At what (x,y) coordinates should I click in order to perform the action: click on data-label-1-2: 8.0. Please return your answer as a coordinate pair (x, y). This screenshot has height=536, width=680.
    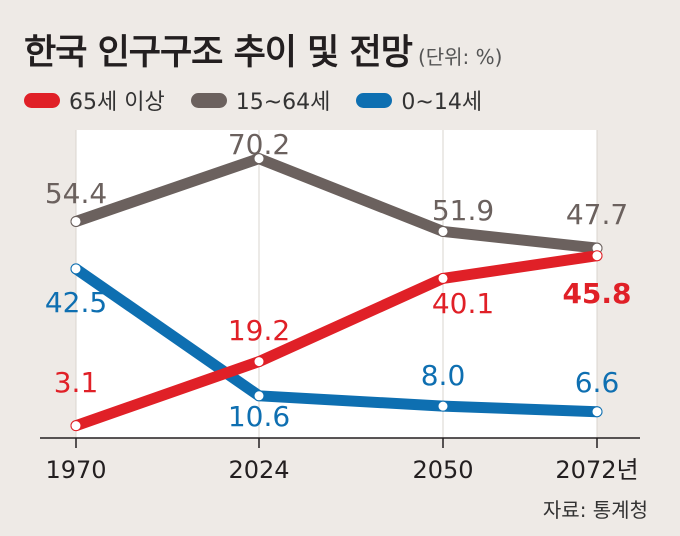
    Looking at the image, I should click on (443, 375).